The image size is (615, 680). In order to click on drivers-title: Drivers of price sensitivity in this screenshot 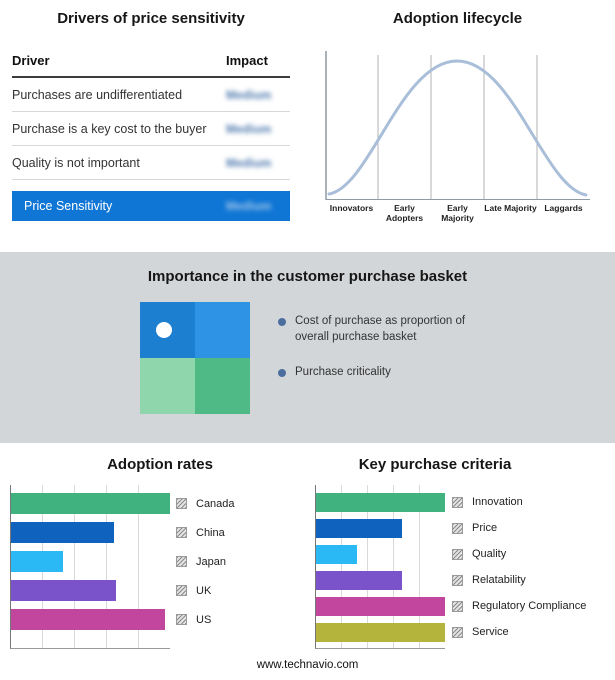, I will do `click(151, 18)`.